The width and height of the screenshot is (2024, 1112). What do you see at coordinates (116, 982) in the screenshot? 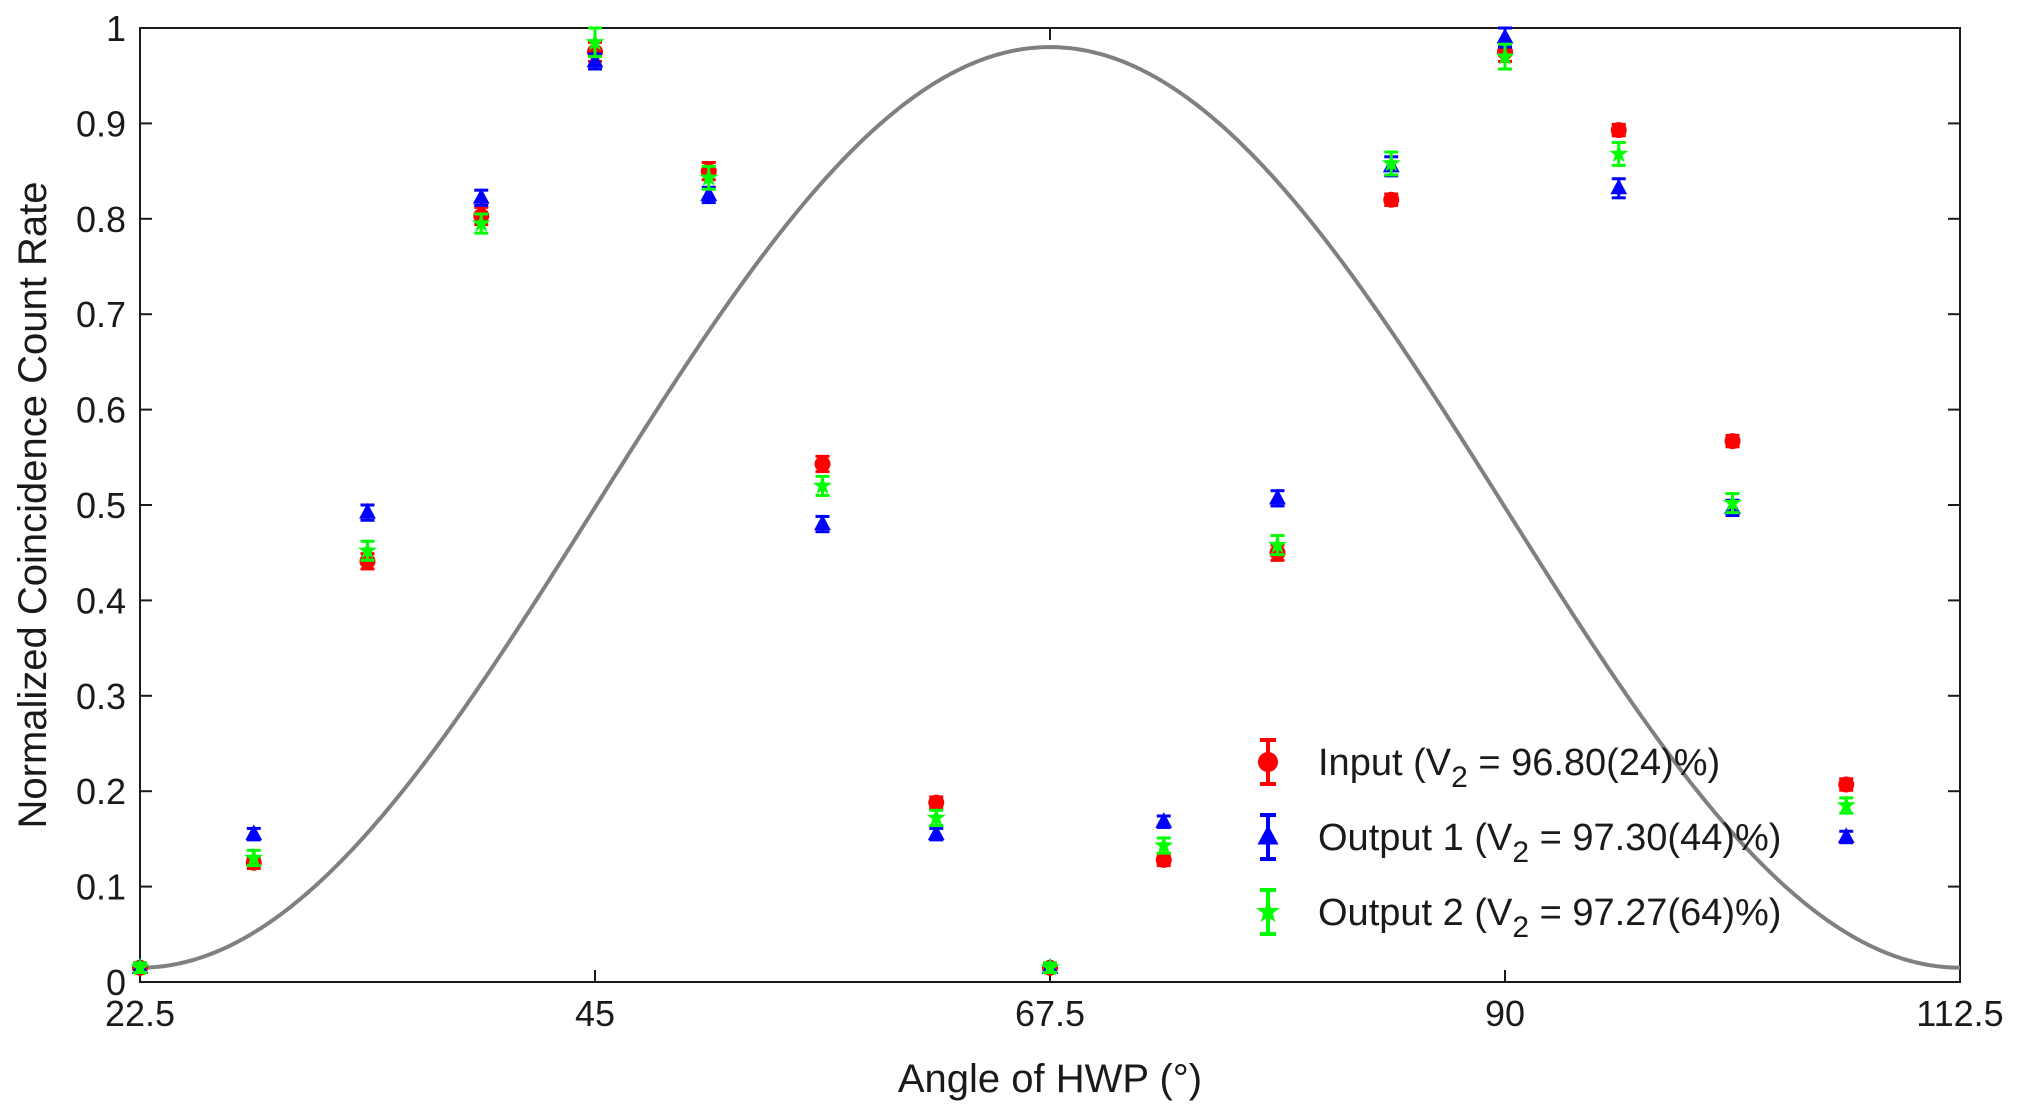
I see `y-tick-label: 0` at bounding box center [116, 982].